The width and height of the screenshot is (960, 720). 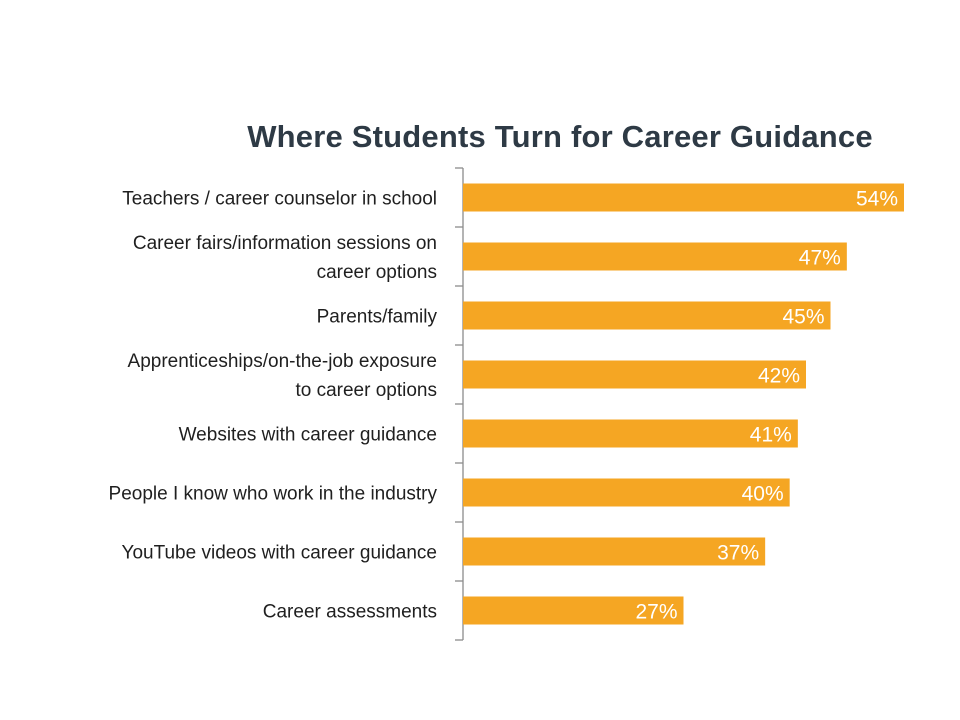 What do you see at coordinates (377, 272) in the screenshot?
I see `category-label-line: career options` at bounding box center [377, 272].